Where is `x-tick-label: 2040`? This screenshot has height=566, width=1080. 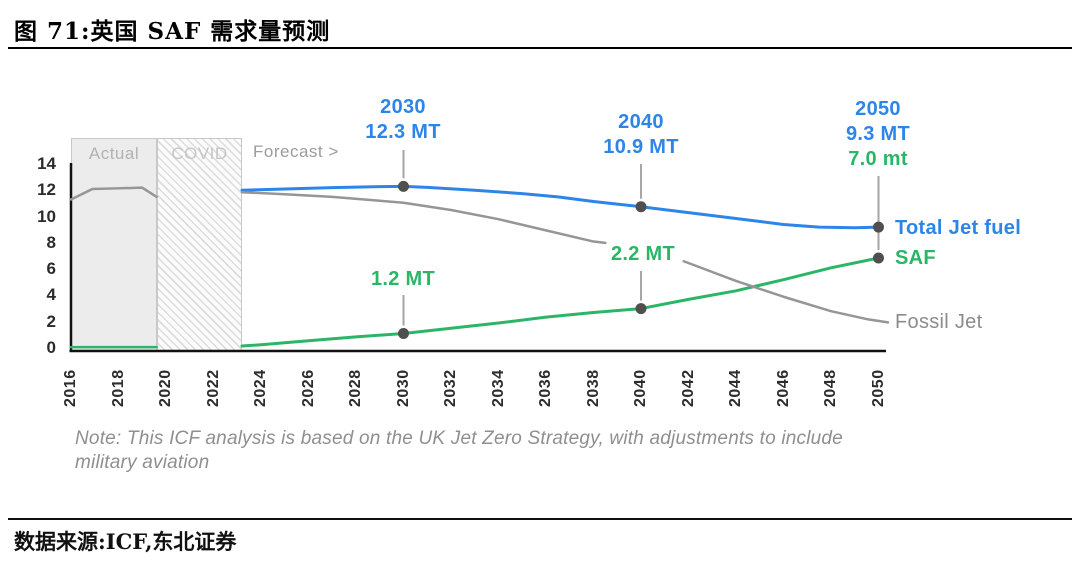 x-tick-label: 2040 is located at coordinates (640, 388).